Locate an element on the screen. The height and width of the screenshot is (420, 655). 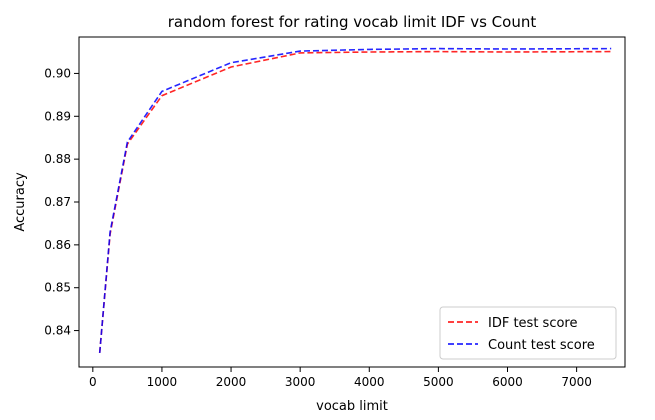
x-tick-label: 4000 is located at coordinates (369, 382).